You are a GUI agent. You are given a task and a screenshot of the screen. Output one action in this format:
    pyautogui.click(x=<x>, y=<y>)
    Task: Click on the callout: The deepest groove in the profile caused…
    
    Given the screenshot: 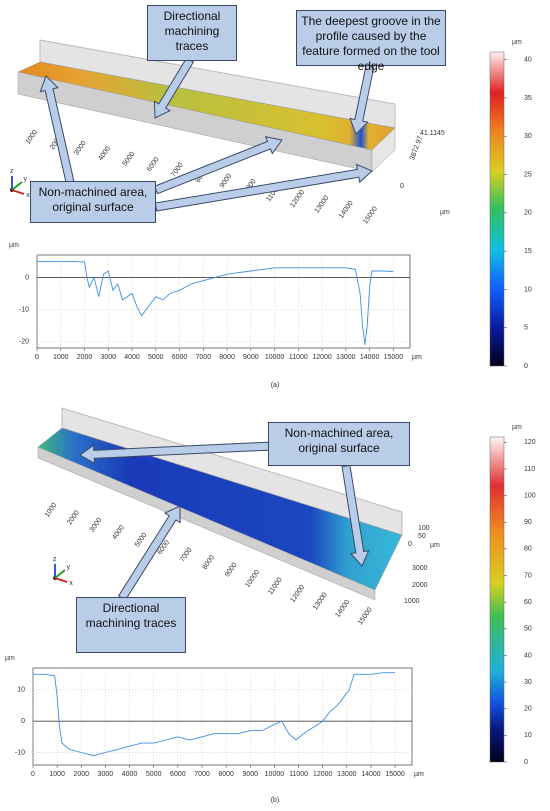 What is the action you would take?
    pyautogui.click(x=371, y=41)
    